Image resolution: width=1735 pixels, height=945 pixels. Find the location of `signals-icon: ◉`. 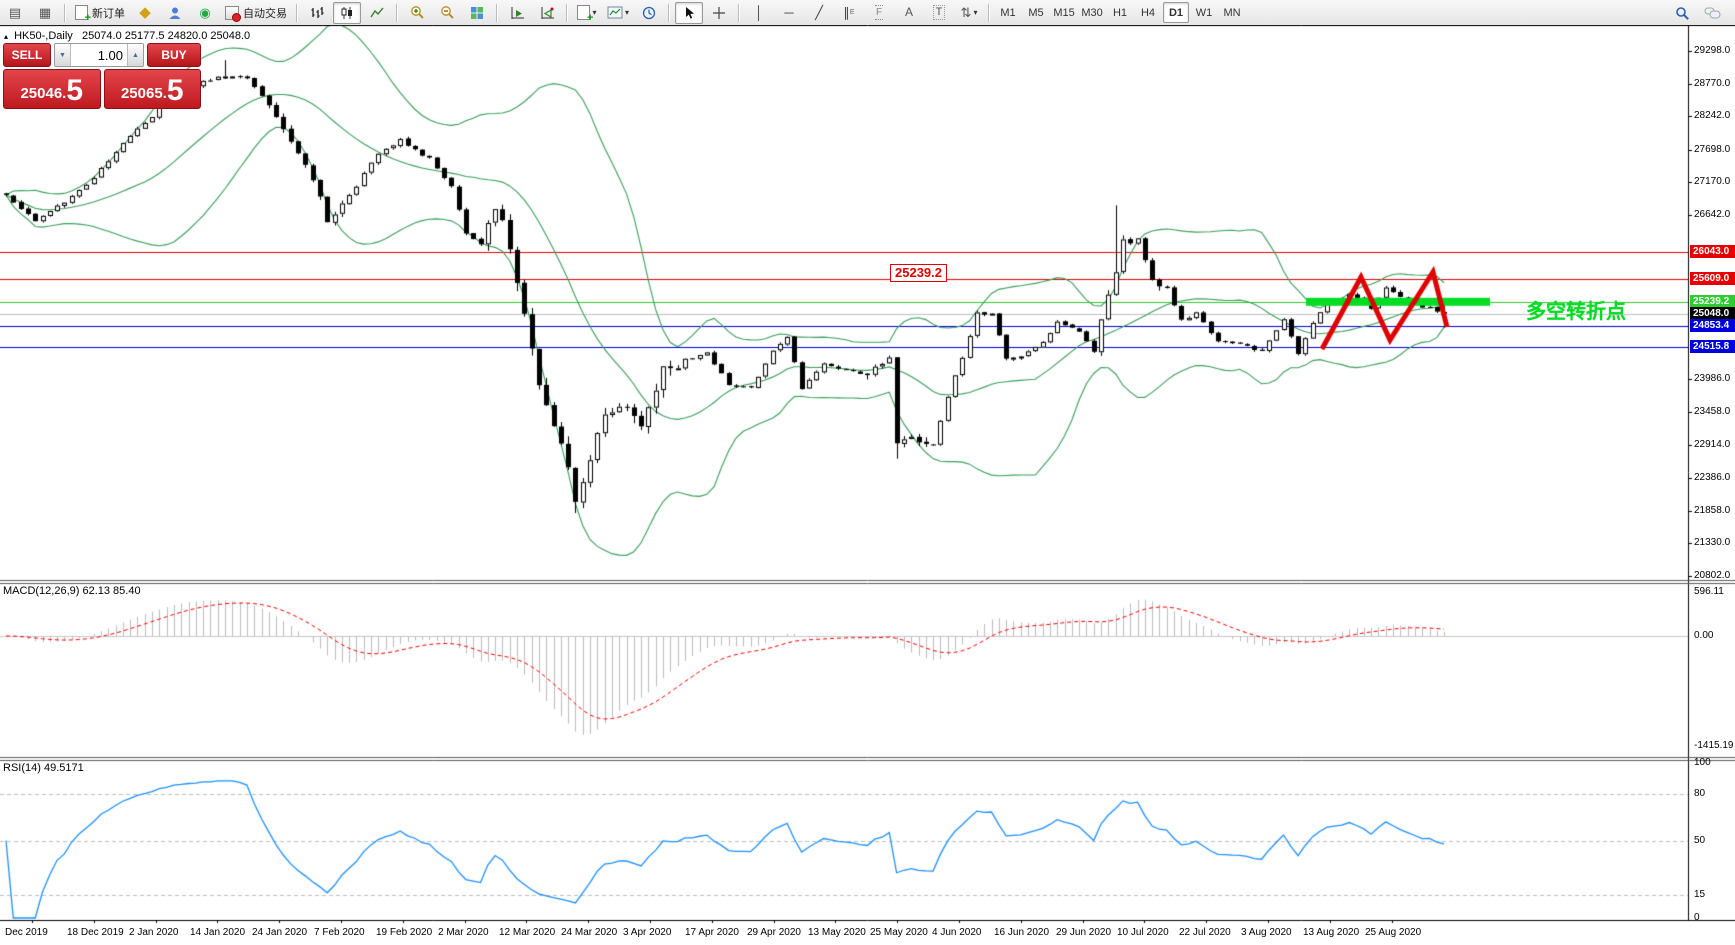

signals-icon: ◉ is located at coordinates (205, 12).